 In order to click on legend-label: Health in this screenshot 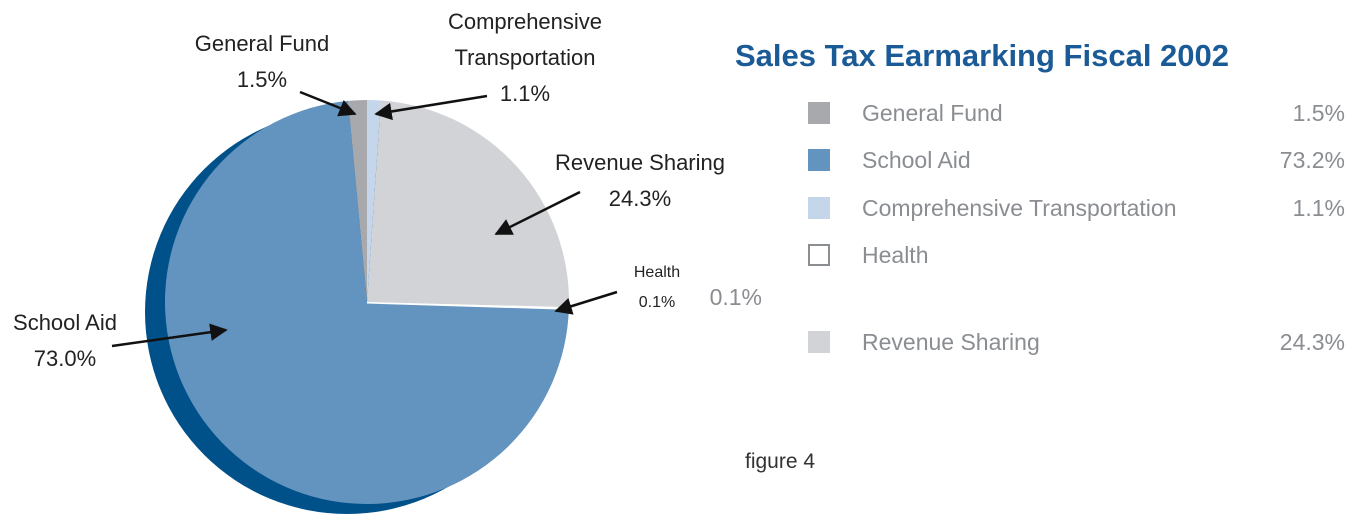, I will do `click(895, 255)`.